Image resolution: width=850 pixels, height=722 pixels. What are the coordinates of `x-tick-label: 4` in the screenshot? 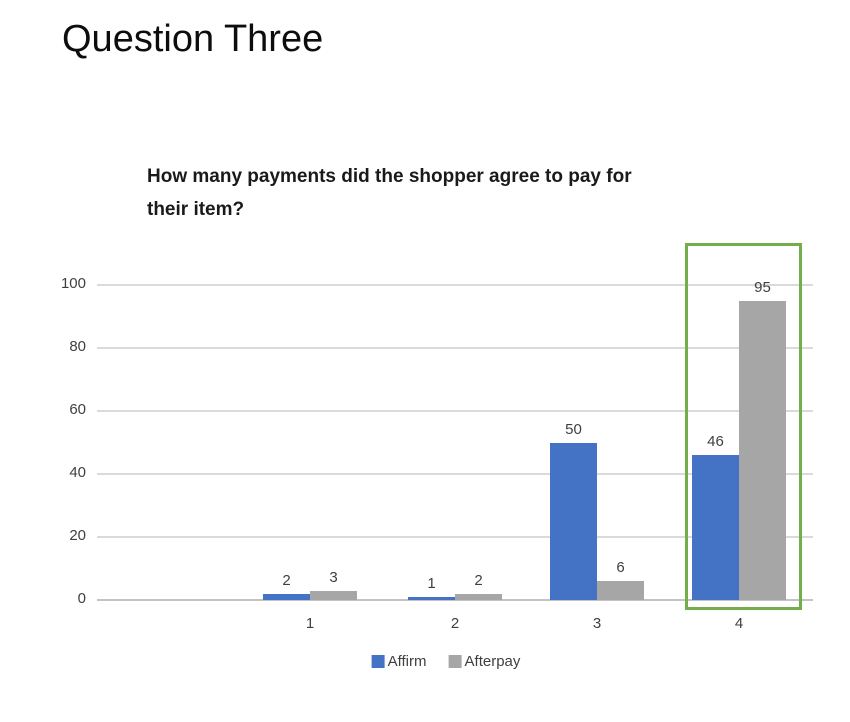 It's located at (739, 623).